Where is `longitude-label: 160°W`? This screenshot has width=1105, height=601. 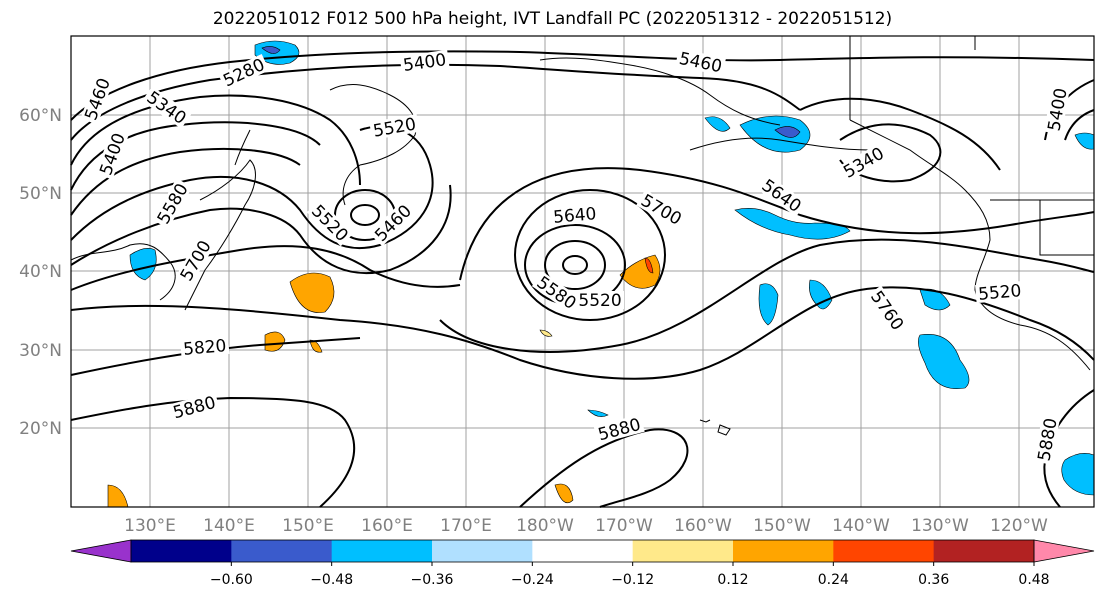
longitude-label: 160°W is located at coordinates (703, 526).